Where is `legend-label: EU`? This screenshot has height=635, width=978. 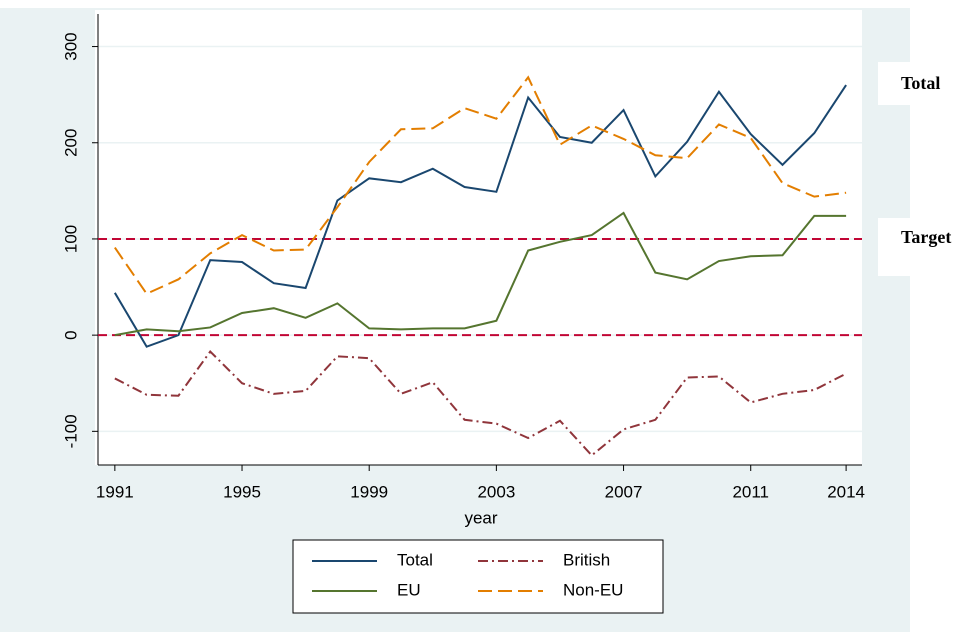
legend-label: EU is located at coordinates (409, 589).